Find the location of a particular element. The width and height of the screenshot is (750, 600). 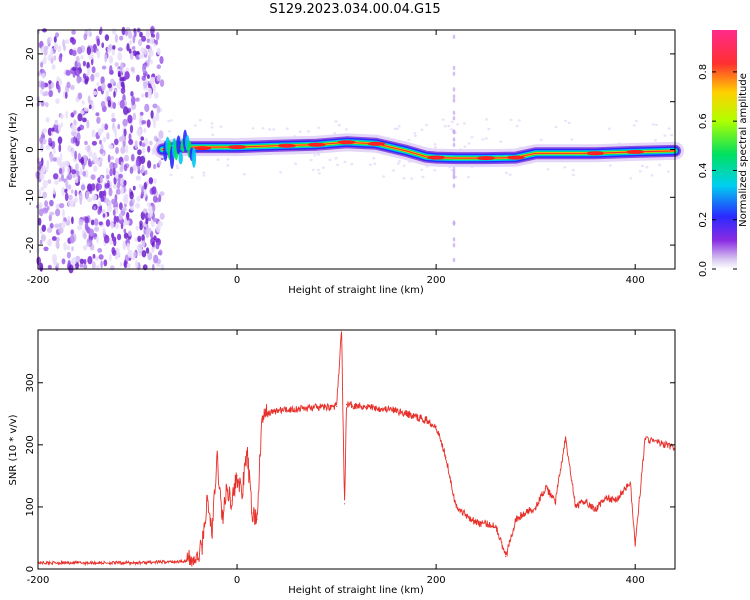

y-tick-label: -10 is located at coordinates (30, 197).